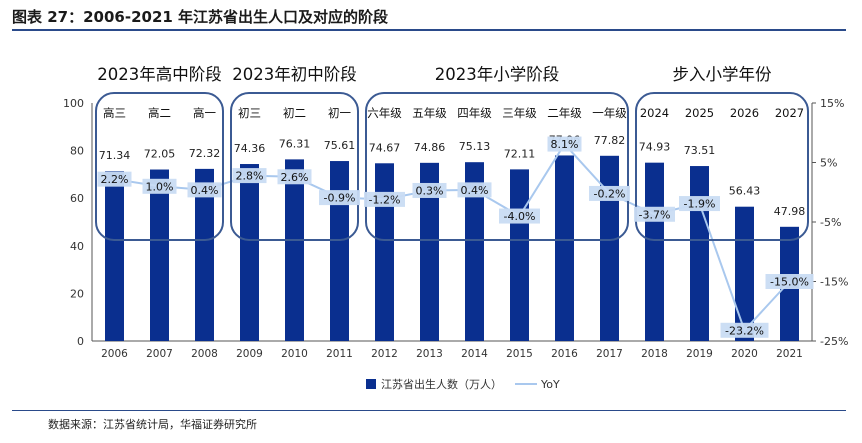 The width and height of the screenshot is (862, 443). What do you see at coordinates (745, 191) in the screenshot?
I see `bar-value-label: 56.43` at bounding box center [745, 191].